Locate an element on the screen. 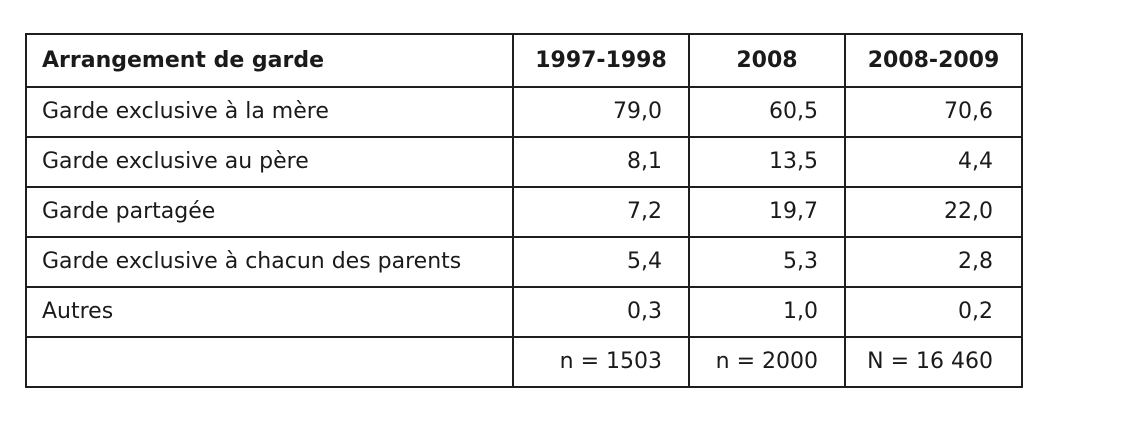  column-header-1997-1998: 1997-1998 is located at coordinates (601, 60).